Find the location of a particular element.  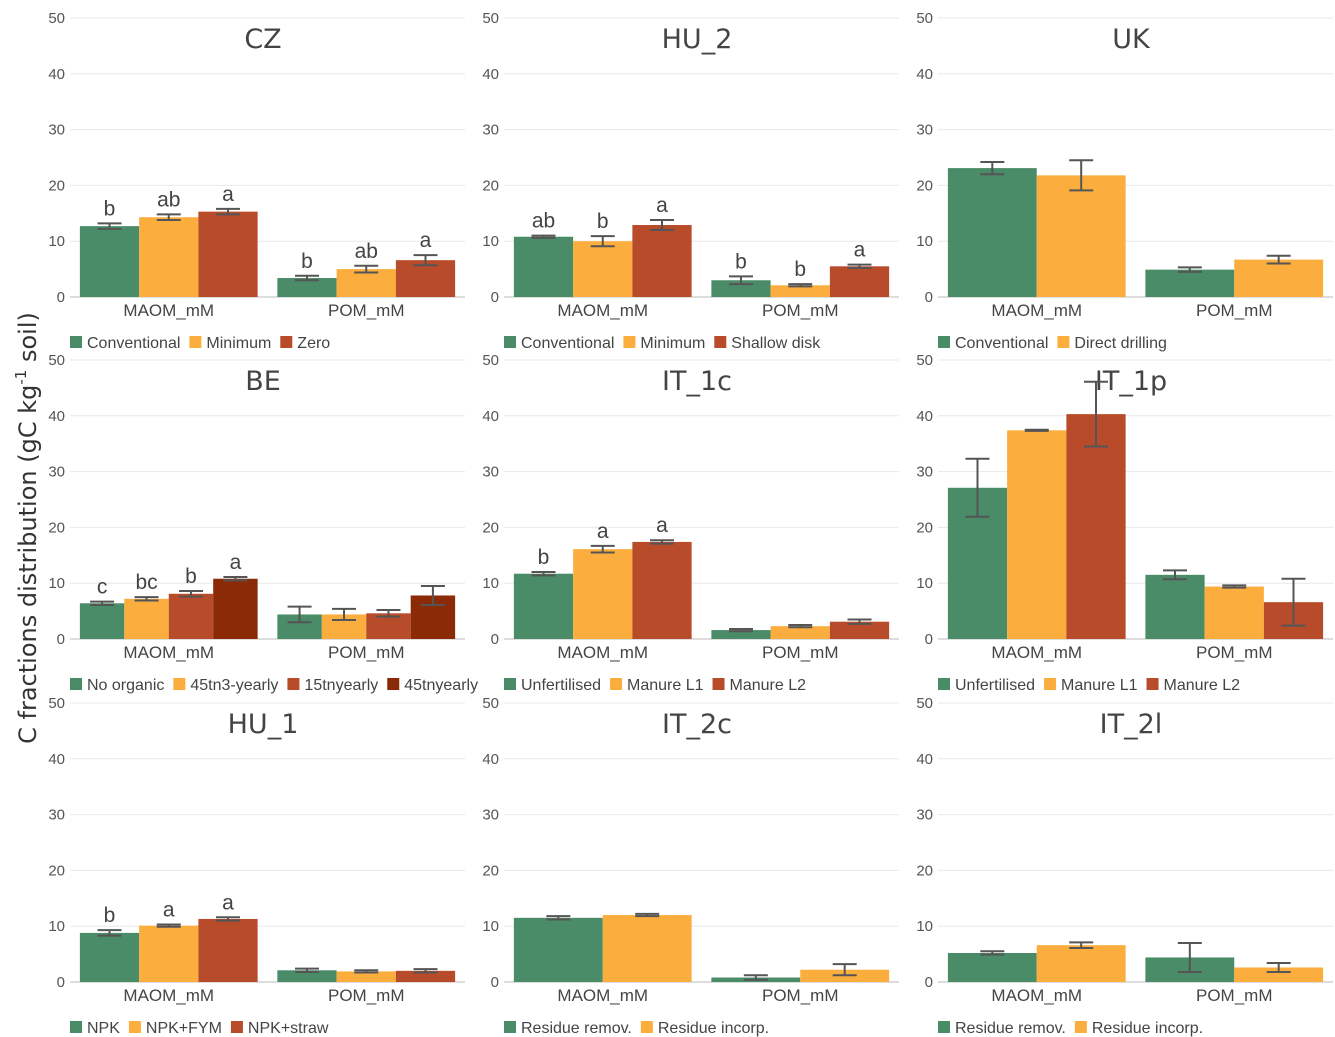

legend-label: Manure L2 is located at coordinates (1202, 685).